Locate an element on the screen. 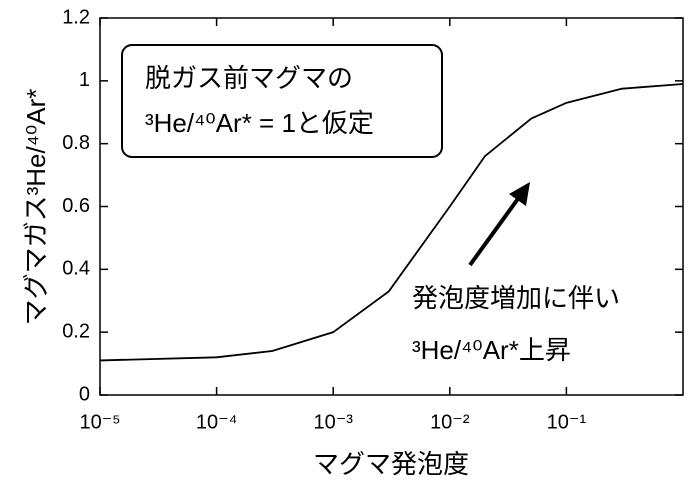 This screenshot has height=499, width=700. annotation: 脱ガス前マグマの is located at coordinates (249, 78).